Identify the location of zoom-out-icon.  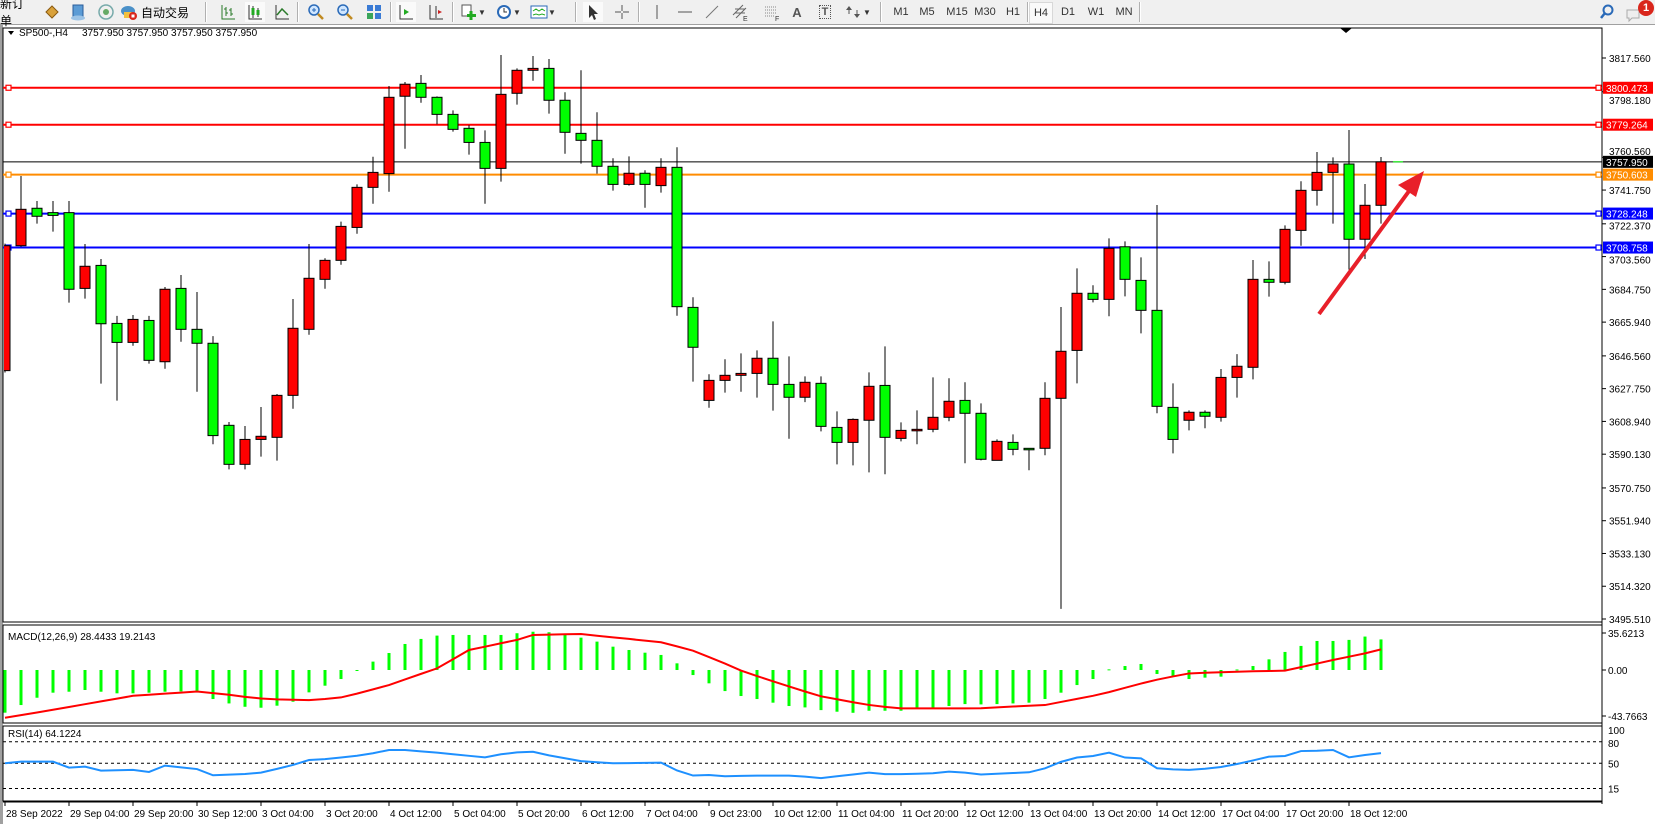
(345, 12).